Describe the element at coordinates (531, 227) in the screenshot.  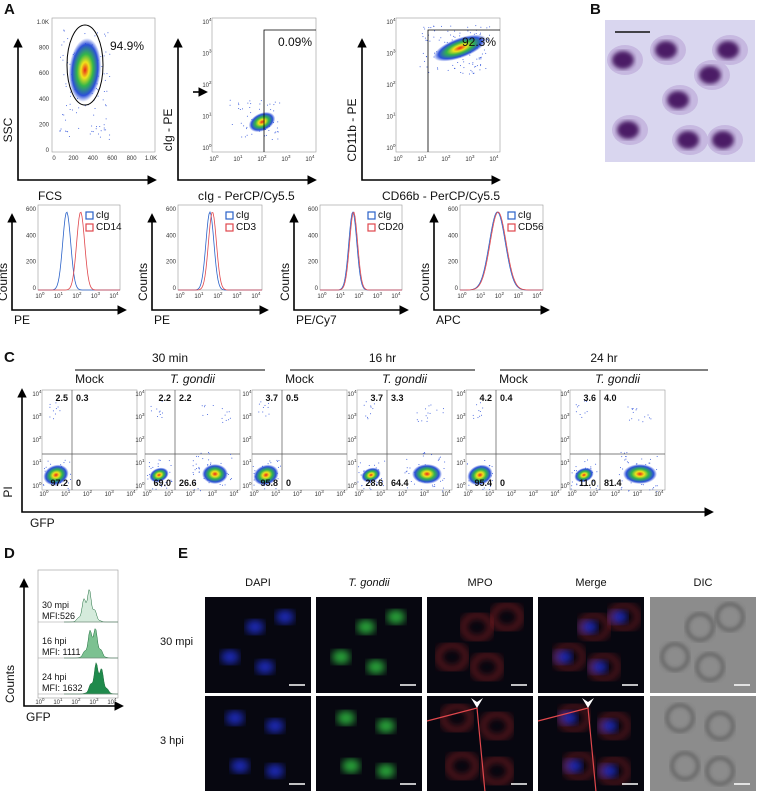
I see `legend-label: CD56` at that location.